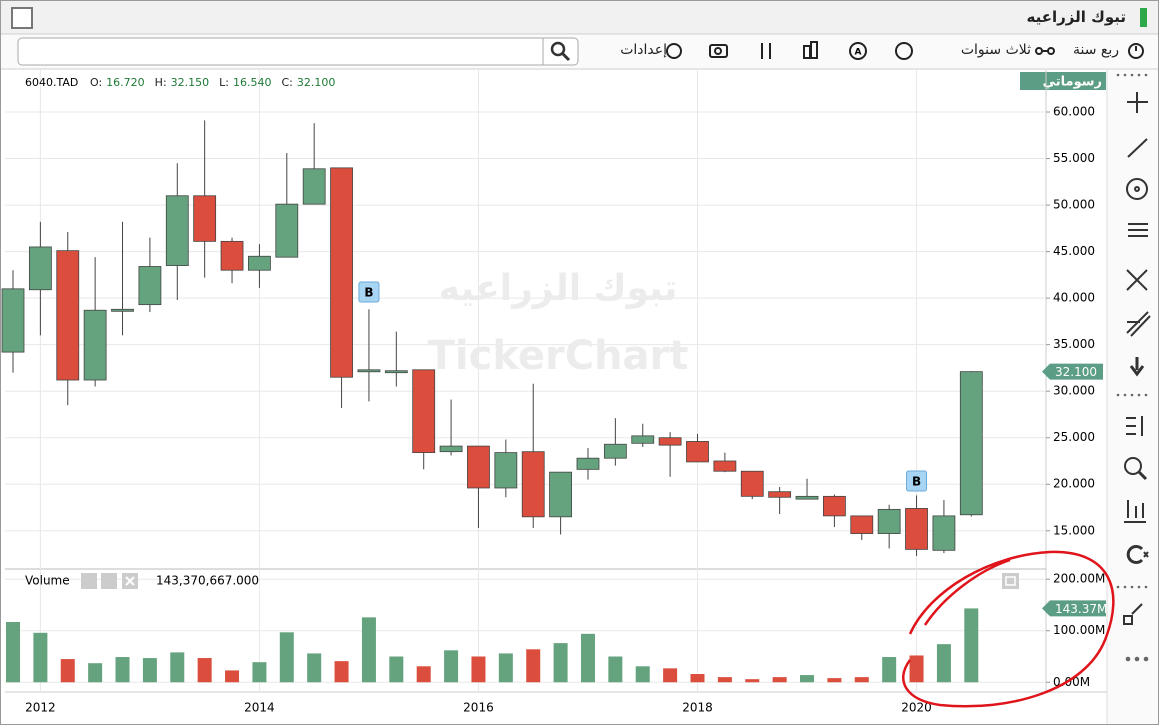 The width and height of the screenshot is (1159, 725). What do you see at coordinates (550, 581) in the screenshot?
I see `volume-buttons` at bounding box center [550, 581].